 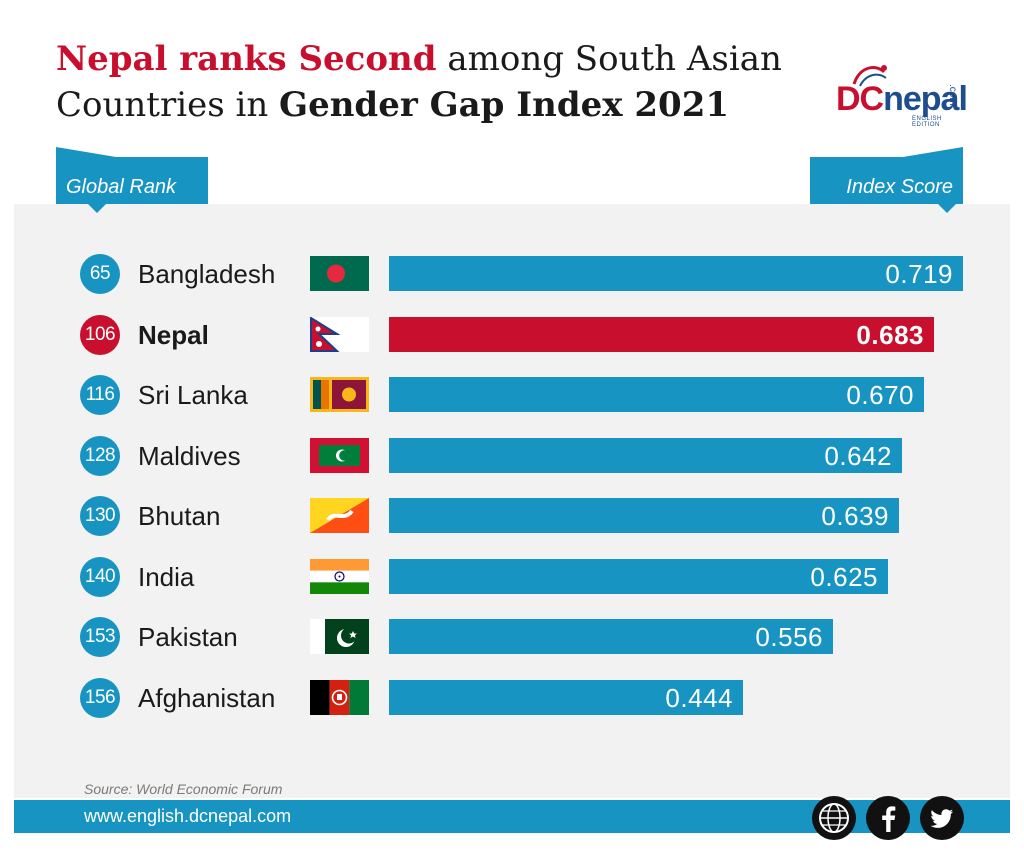 I want to click on globe-icon, so click(x=834, y=818).